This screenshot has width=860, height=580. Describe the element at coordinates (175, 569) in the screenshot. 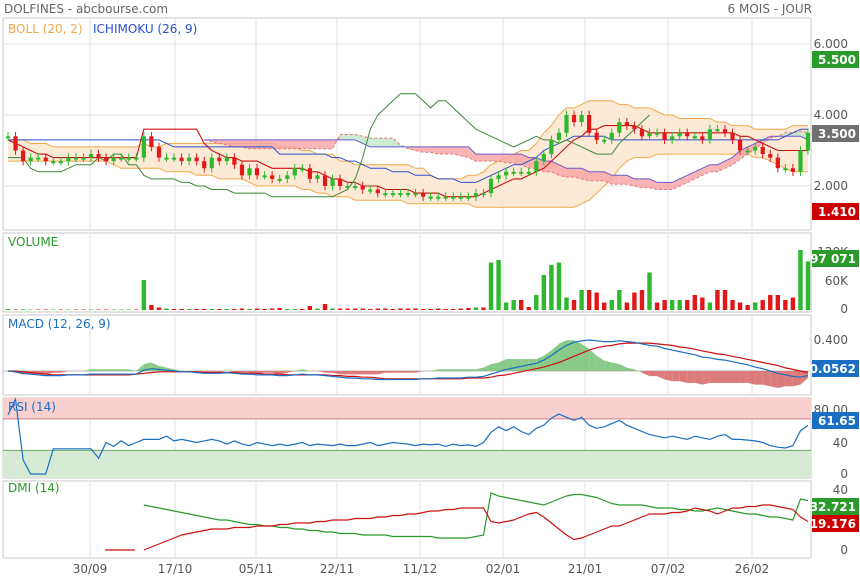

I see `x-tick-label: 17/10` at that location.